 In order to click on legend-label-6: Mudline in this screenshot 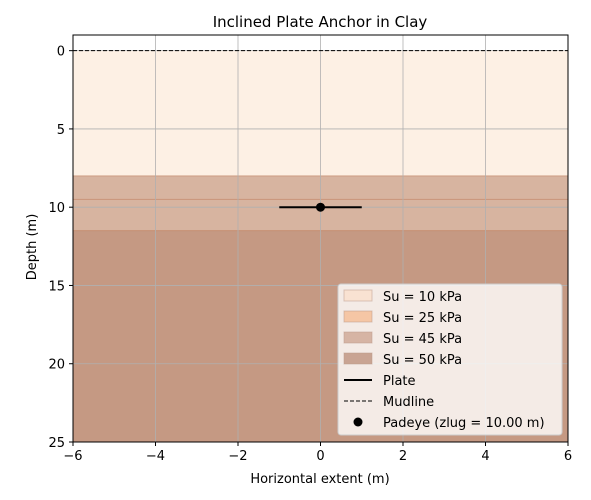, I will do `click(408, 402)`.